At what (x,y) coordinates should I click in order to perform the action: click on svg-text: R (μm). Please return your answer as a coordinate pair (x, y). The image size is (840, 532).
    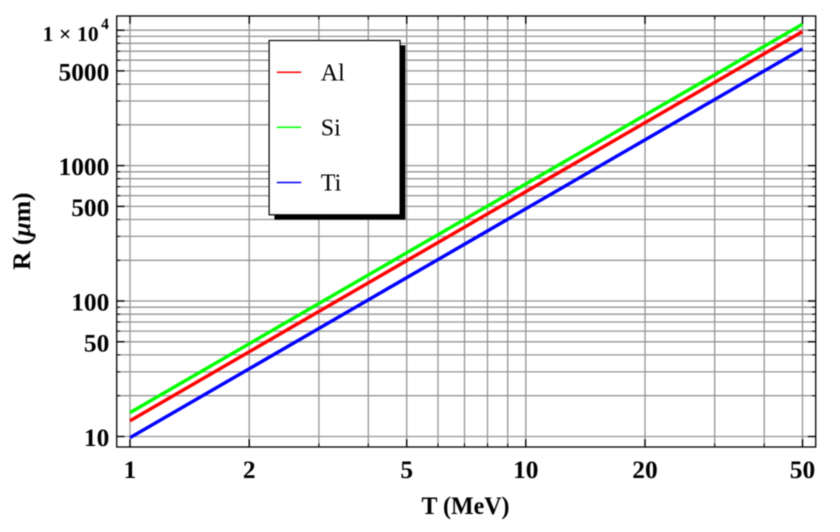
    Looking at the image, I should click on (22, 231).